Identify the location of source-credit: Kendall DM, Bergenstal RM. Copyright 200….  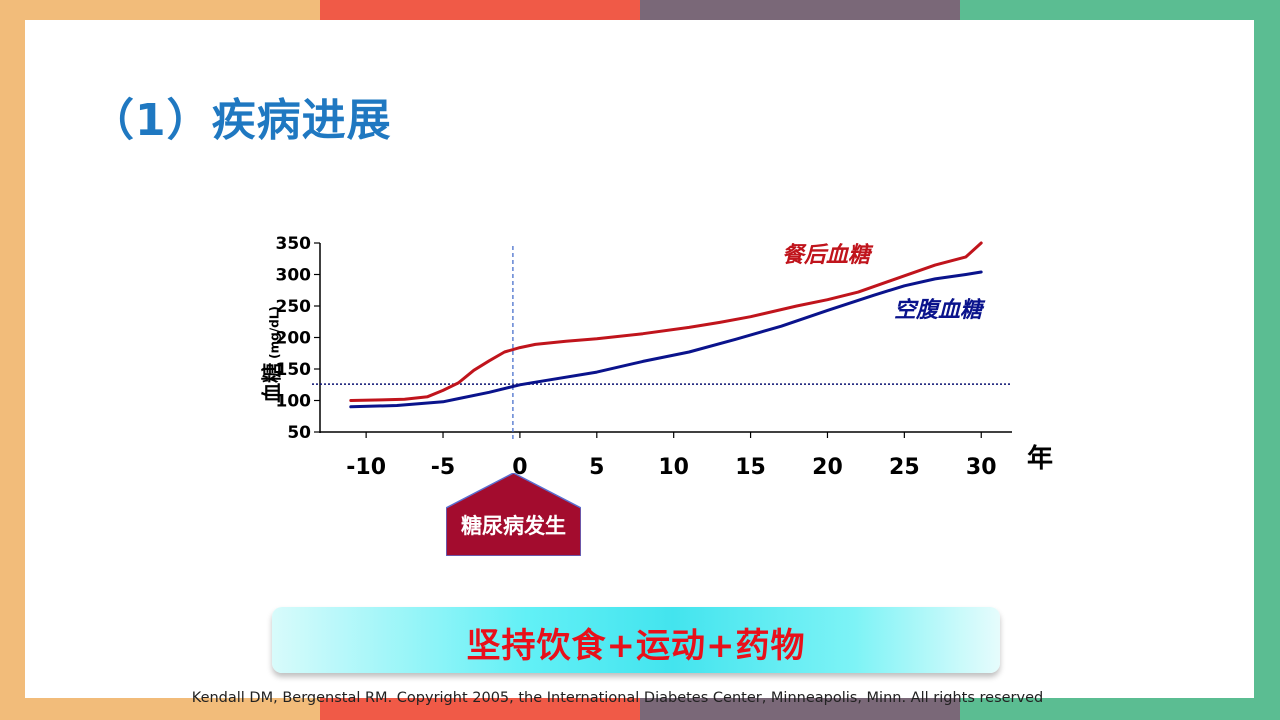
(617, 698).